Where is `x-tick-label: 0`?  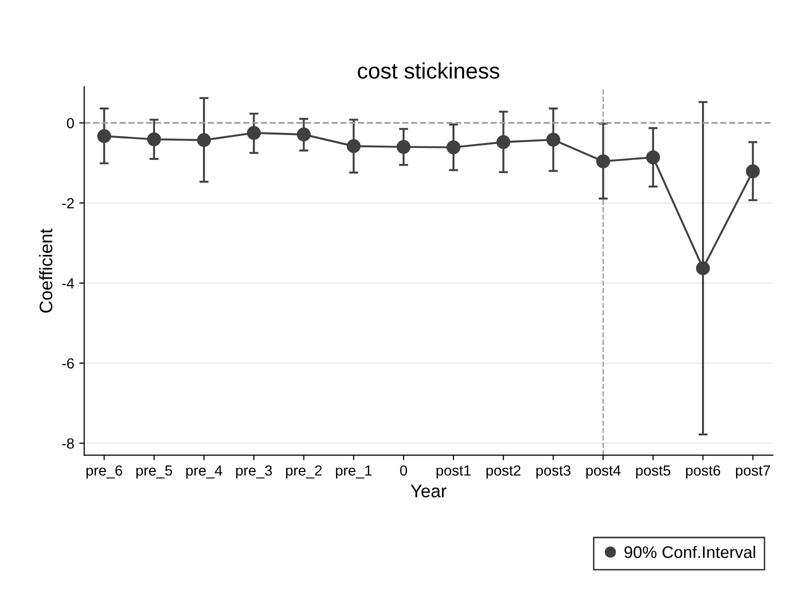
x-tick-label: 0 is located at coordinates (404, 470).